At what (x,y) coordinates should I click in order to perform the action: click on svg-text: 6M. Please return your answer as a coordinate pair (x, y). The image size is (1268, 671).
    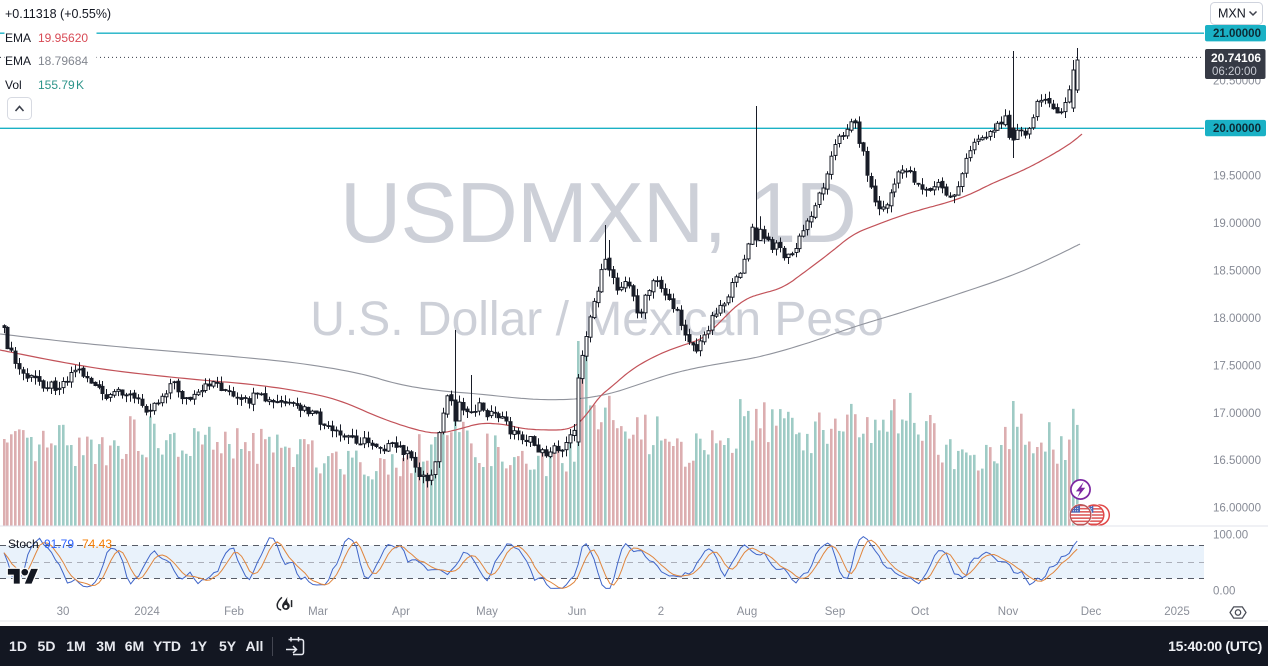
    Looking at the image, I should click on (134, 646).